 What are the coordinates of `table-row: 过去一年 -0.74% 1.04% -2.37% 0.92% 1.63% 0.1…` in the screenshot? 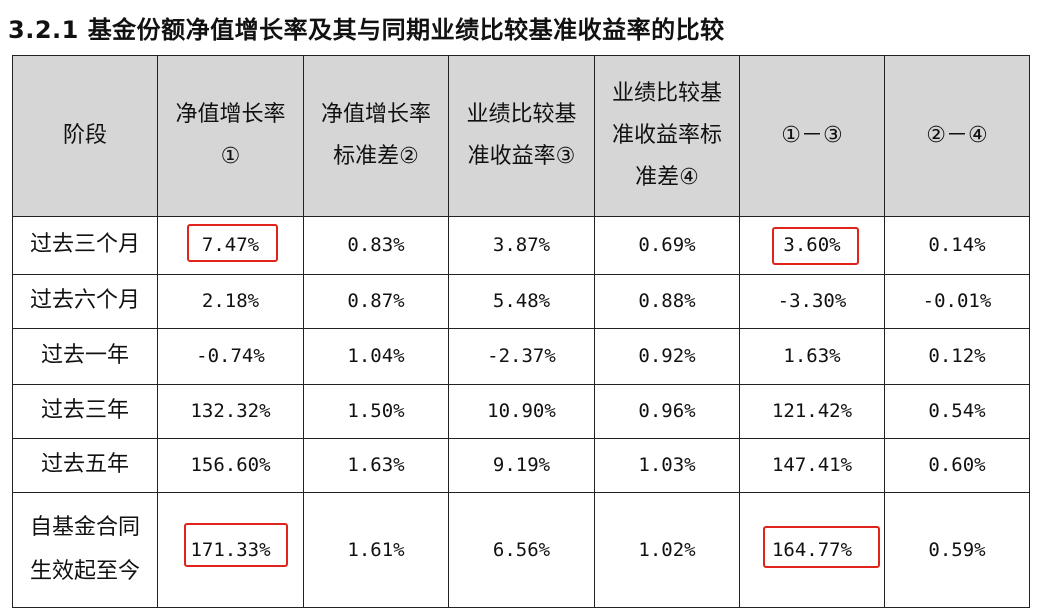 It's located at (521, 356).